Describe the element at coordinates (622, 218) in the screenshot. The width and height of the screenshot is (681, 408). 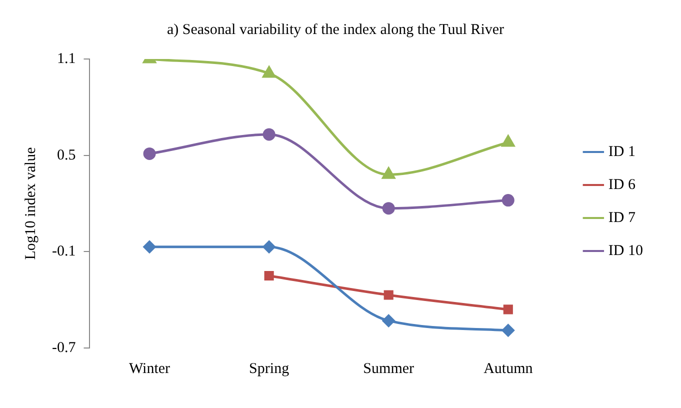
I see `legend-label: ID 7` at that location.